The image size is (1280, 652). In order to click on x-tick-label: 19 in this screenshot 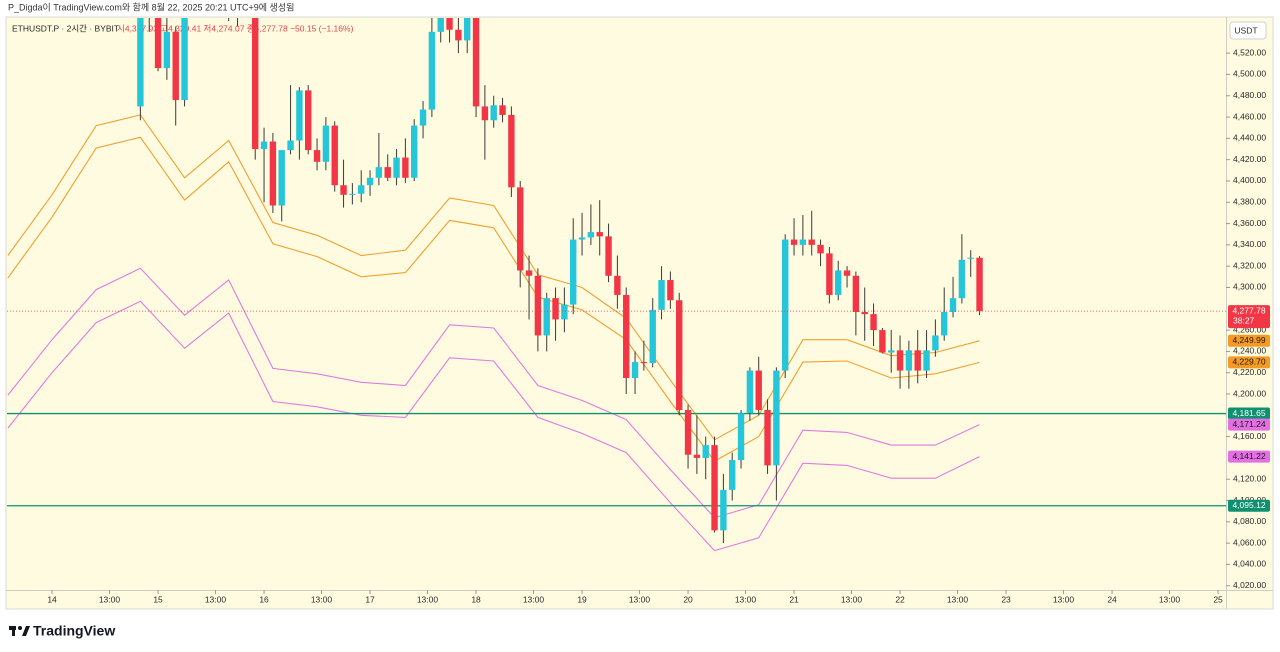, I will do `click(582, 599)`.